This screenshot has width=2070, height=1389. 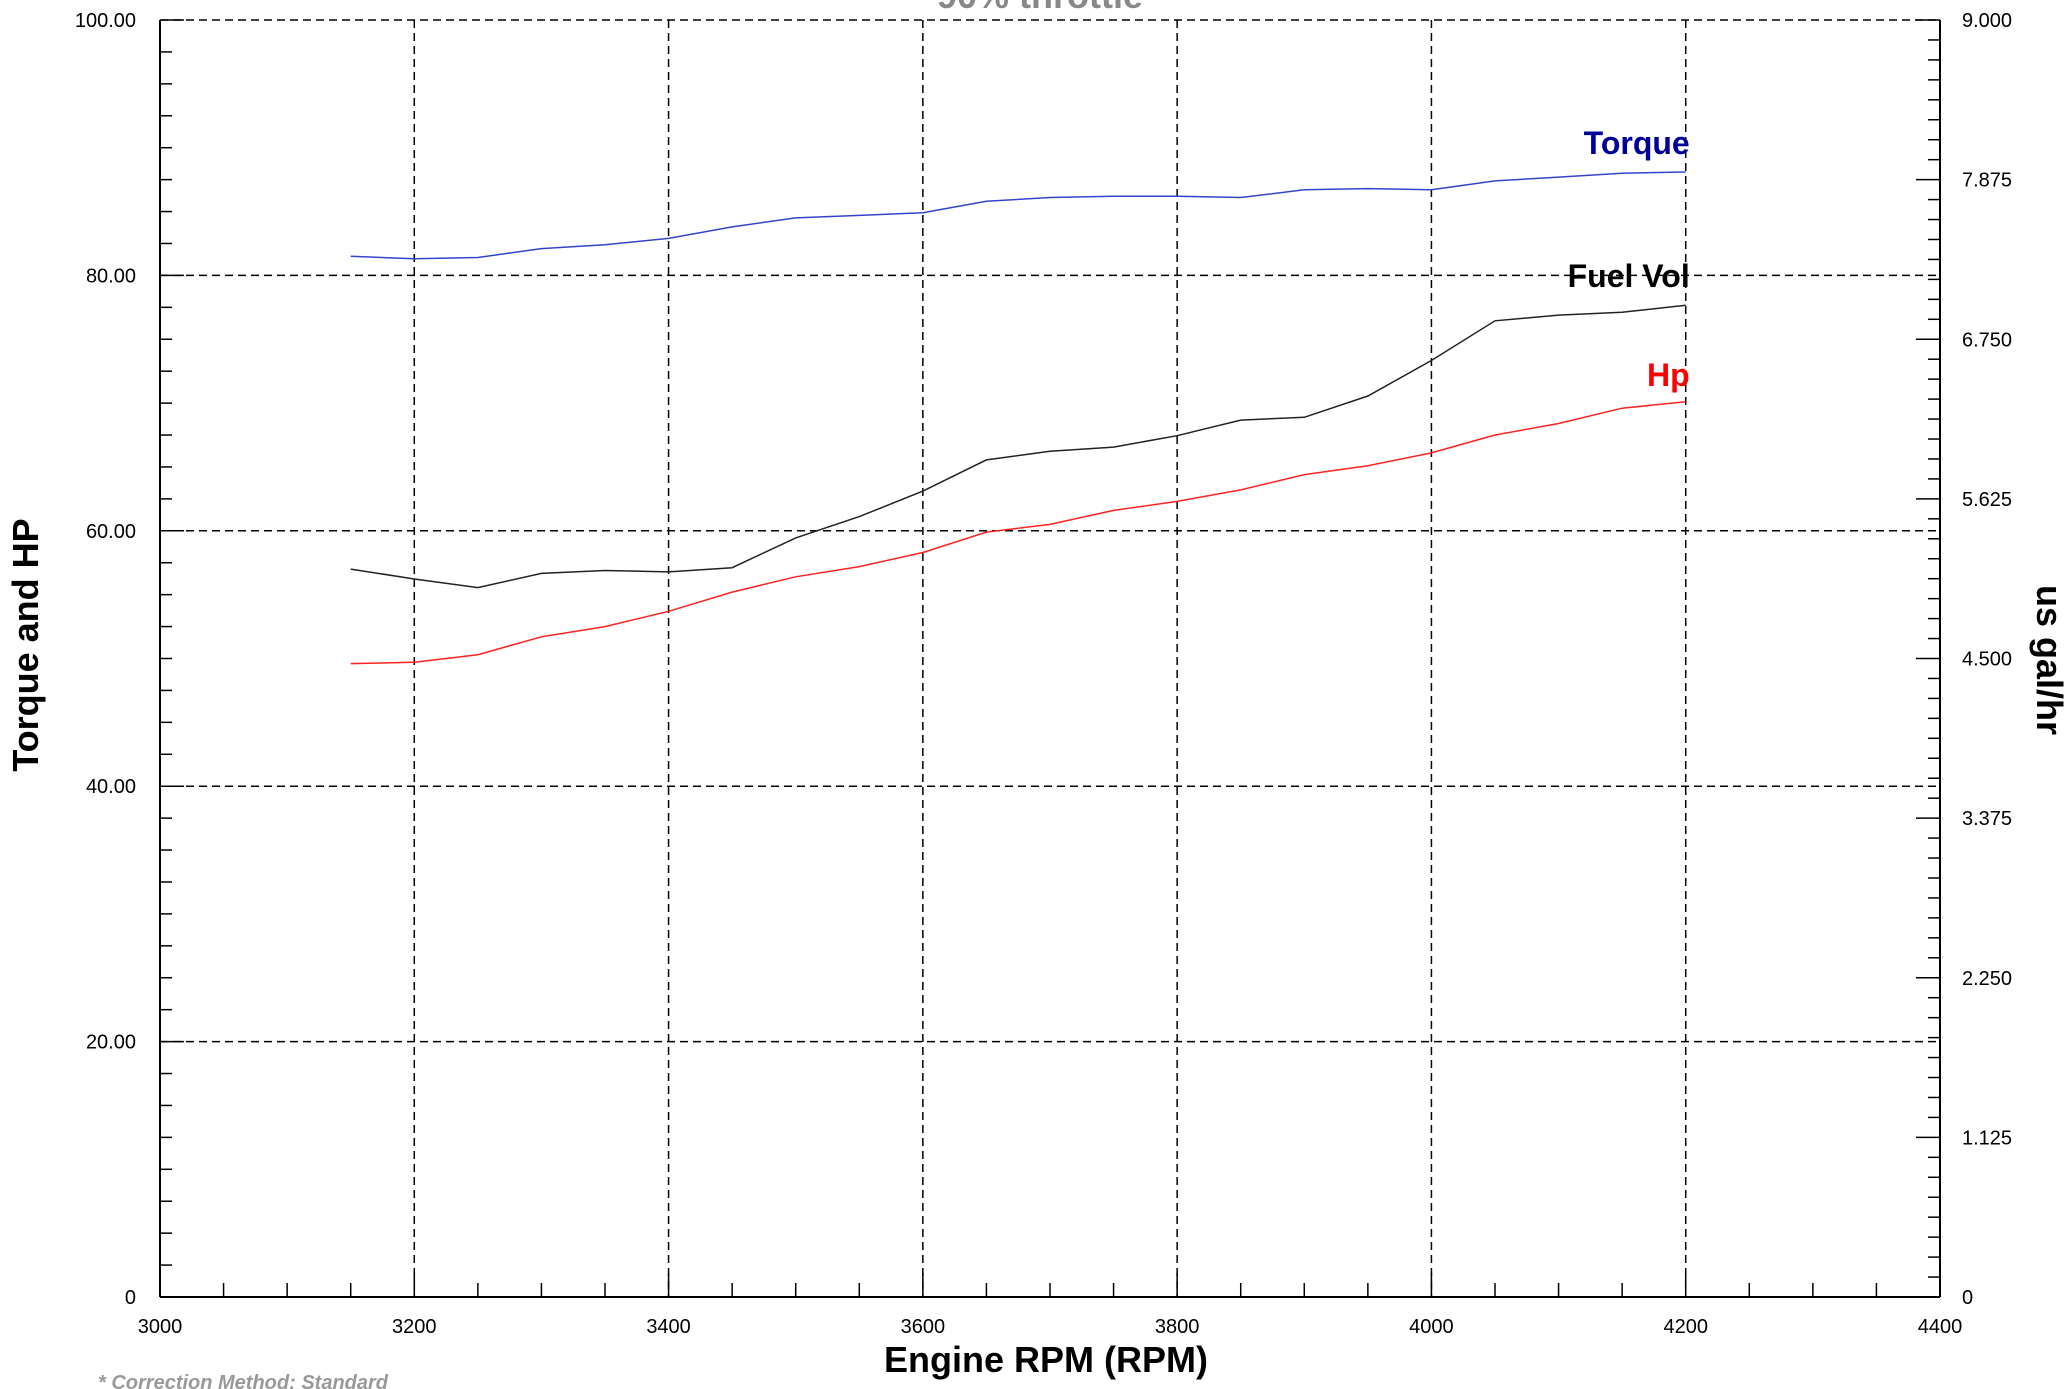 What do you see at coordinates (1177, 1327) in the screenshot?
I see `x-tick-label: 3800` at bounding box center [1177, 1327].